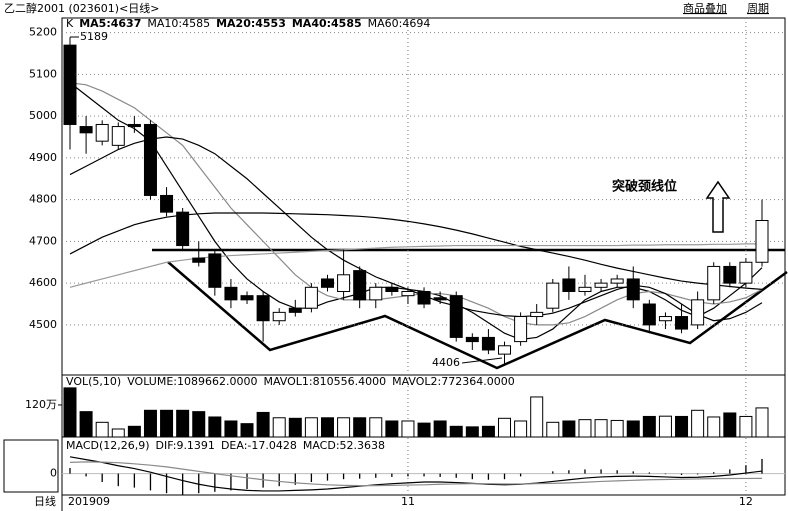  Describe the element at coordinates (415, 265) in the screenshot. I see `ma-line` at that location.